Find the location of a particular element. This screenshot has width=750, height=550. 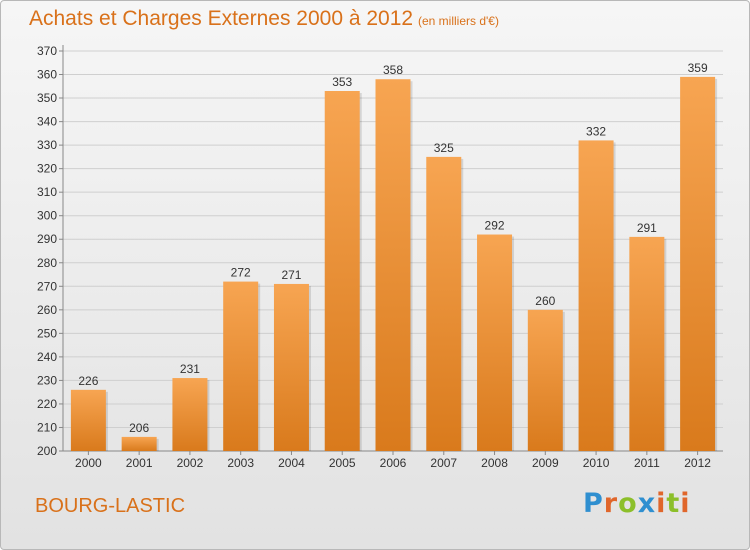

data-label: 353 is located at coordinates (342, 82).